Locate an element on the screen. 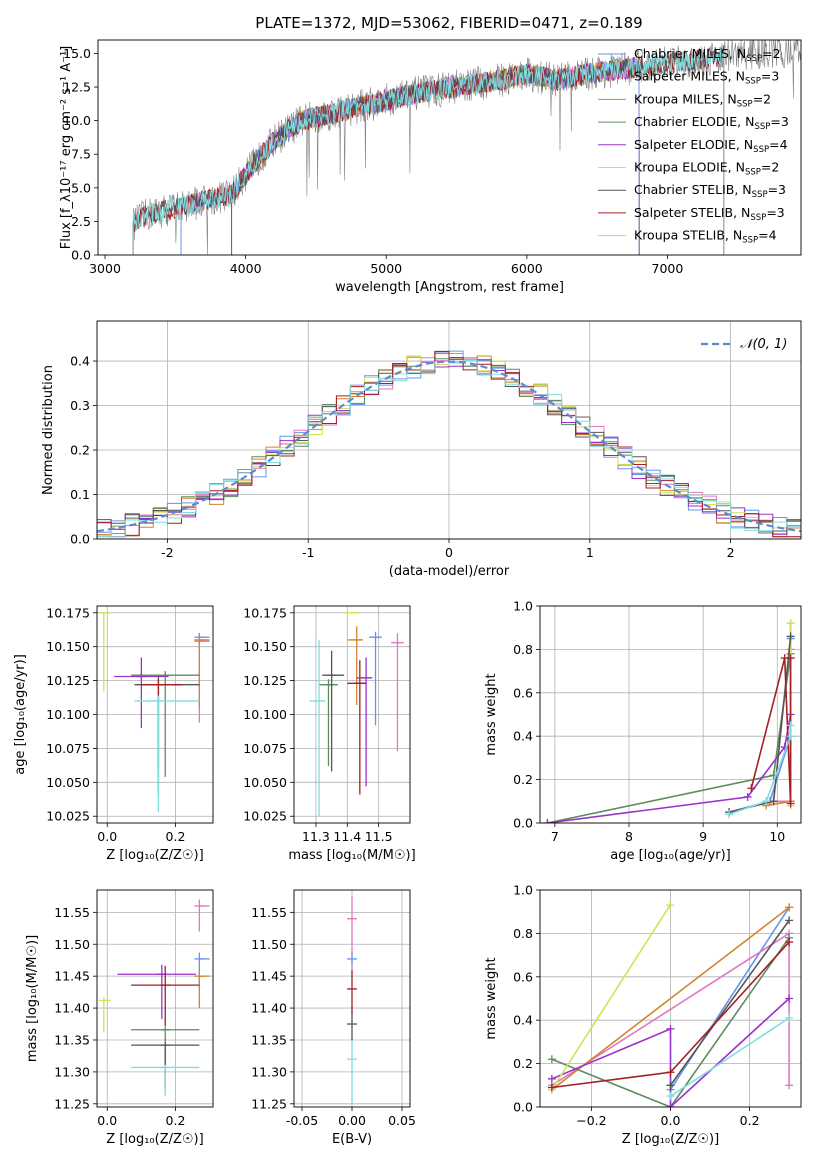  x-axis-label: mass [log₁₀(M/M☉)] is located at coordinates (351, 855).